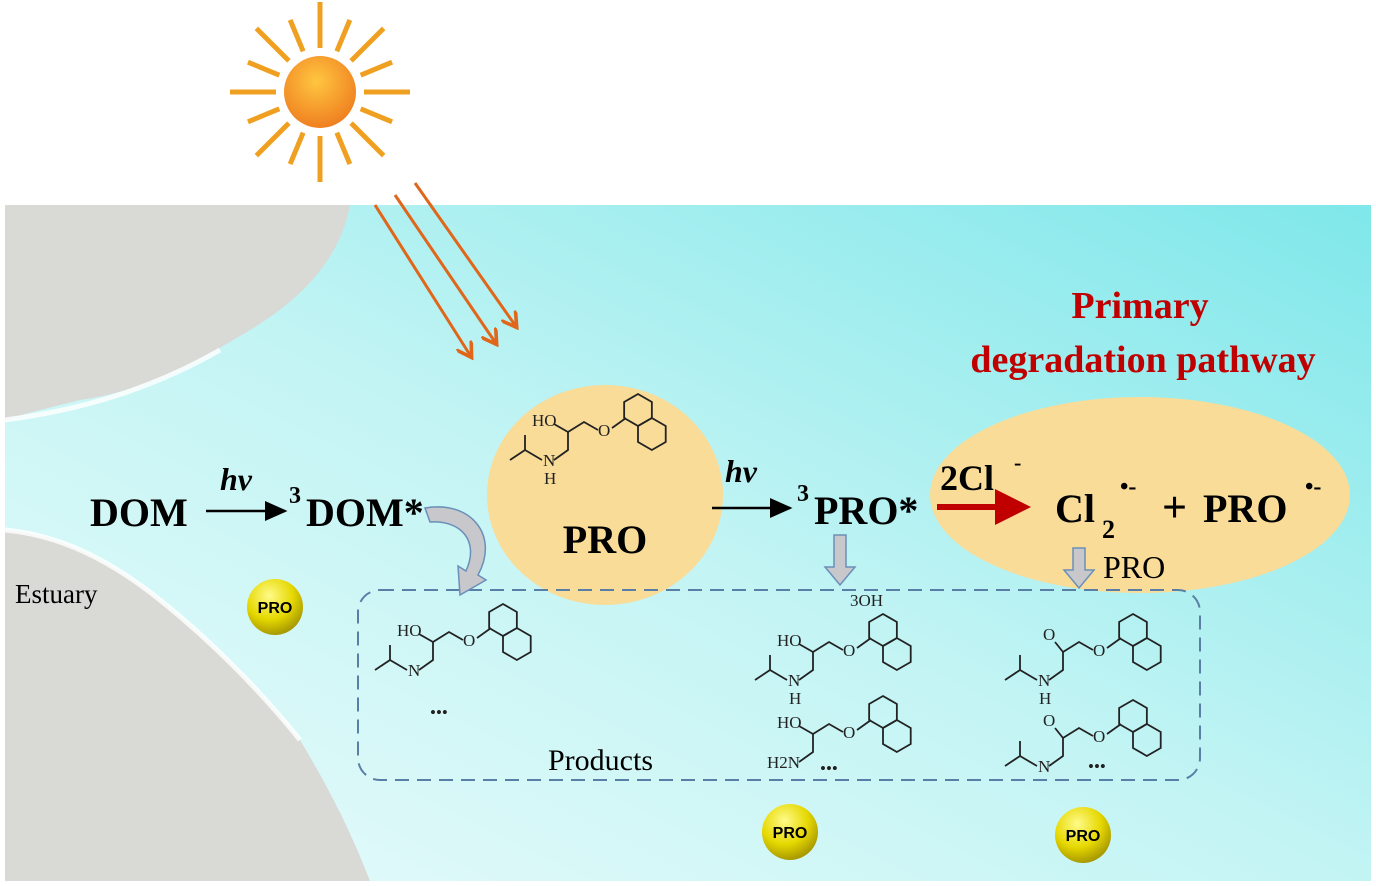  What do you see at coordinates (1128, 487) in the screenshot?
I see `cl2-radical-sup: •-` at bounding box center [1128, 487].